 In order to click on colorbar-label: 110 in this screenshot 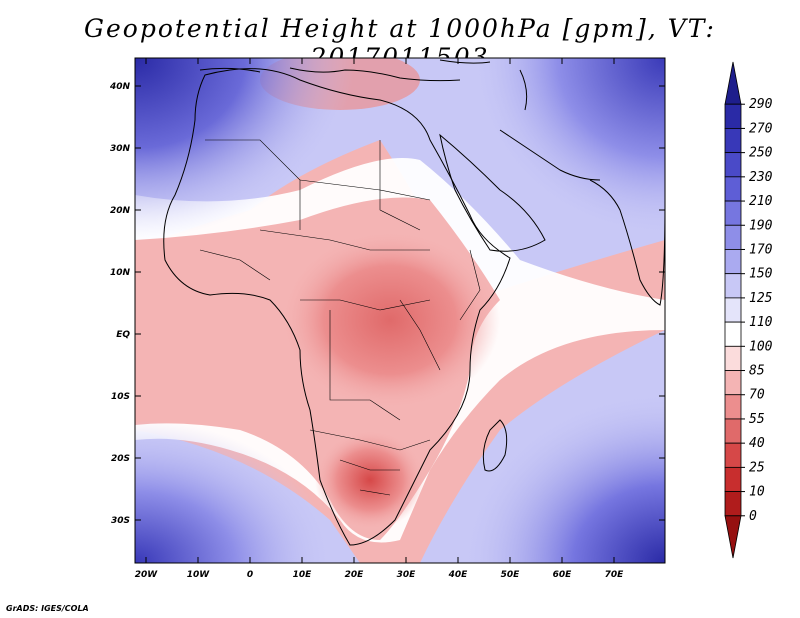, I will do `click(761, 322)`.